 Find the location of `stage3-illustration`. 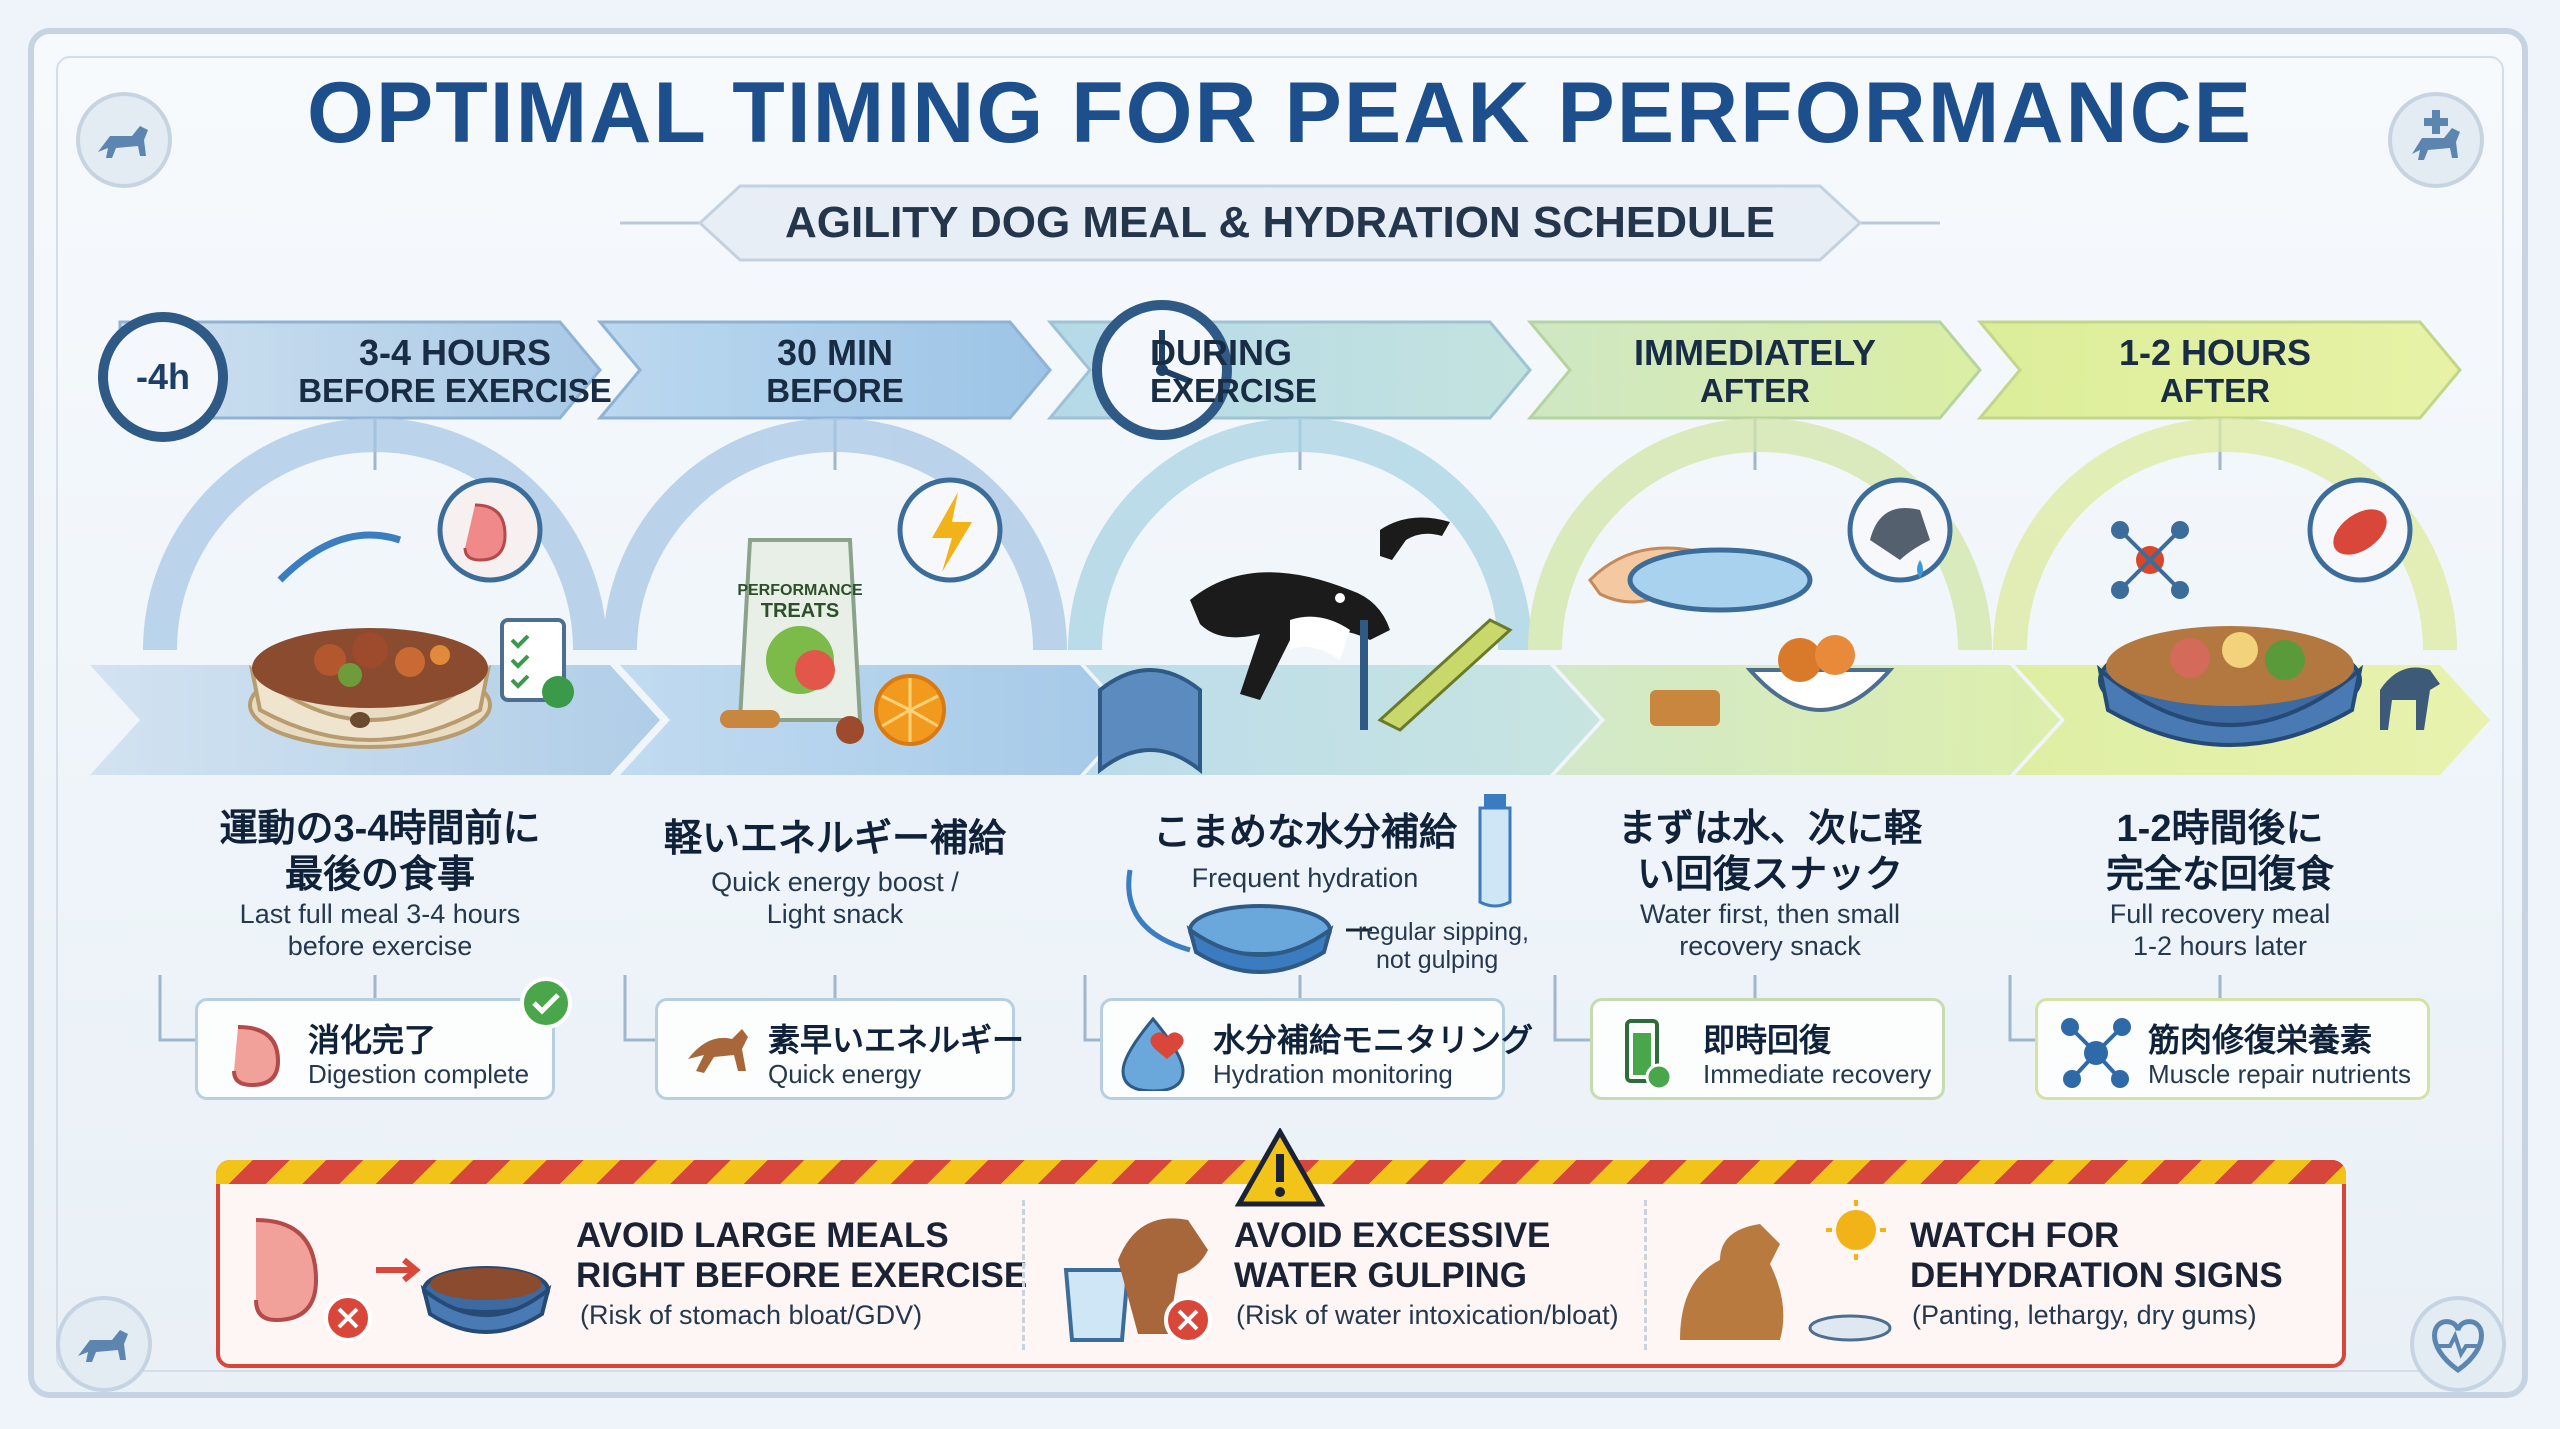

stage3-illustration is located at coordinates (1305, 646).